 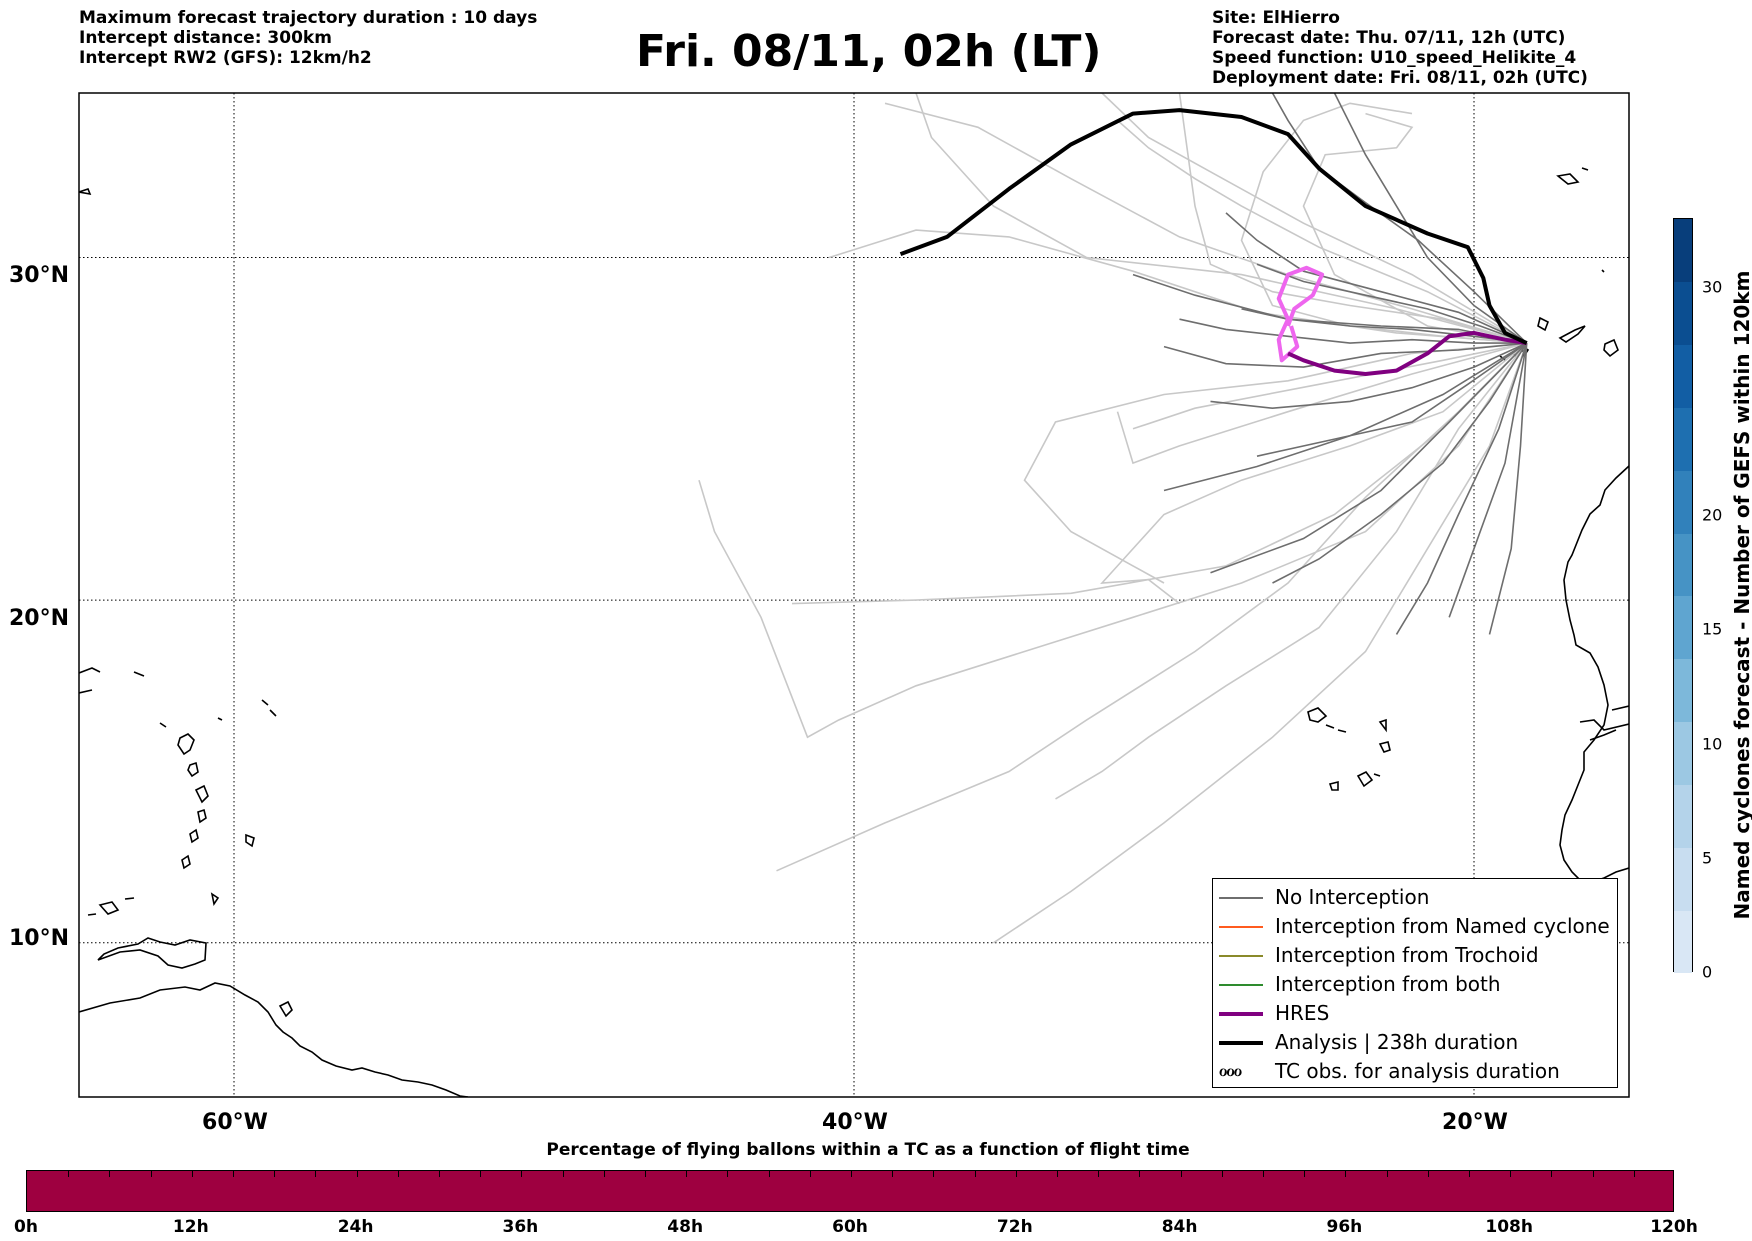 What do you see at coordinates (1388, 984) in the screenshot?
I see `legend-label-both: Interception from both` at bounding box center [1388, 984].